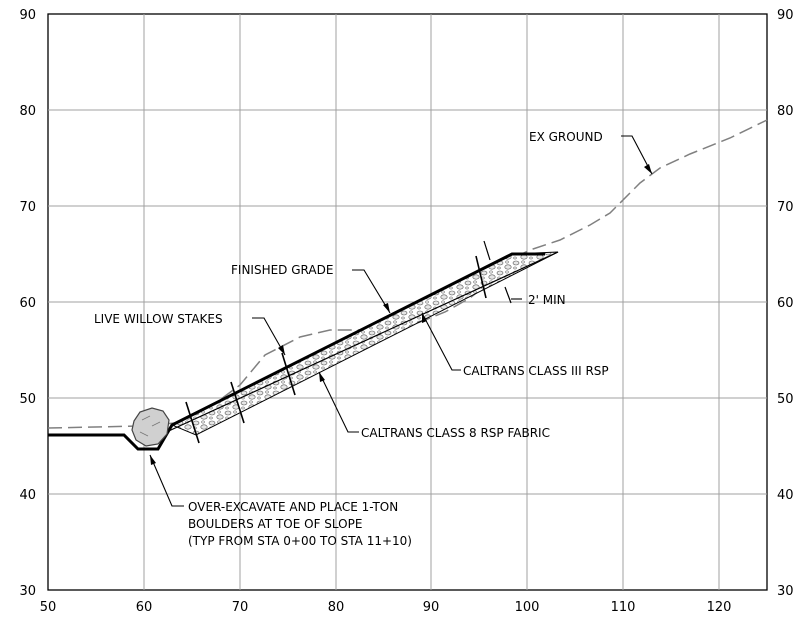 This screenshot has width=797, height=623. I want to click on two-min-dimension, so click(497, 272).